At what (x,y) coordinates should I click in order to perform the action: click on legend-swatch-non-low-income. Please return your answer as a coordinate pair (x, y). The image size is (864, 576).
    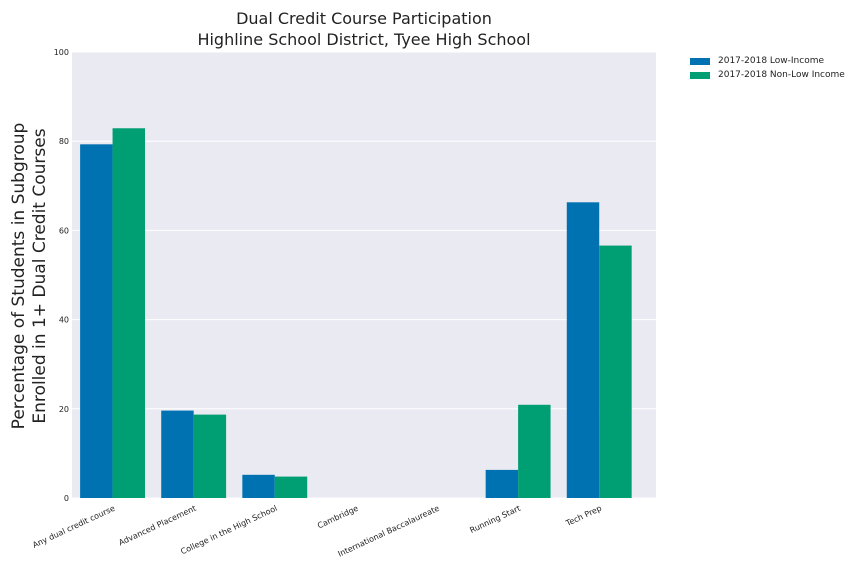
    Looking at the image, I should click on (700, 75).